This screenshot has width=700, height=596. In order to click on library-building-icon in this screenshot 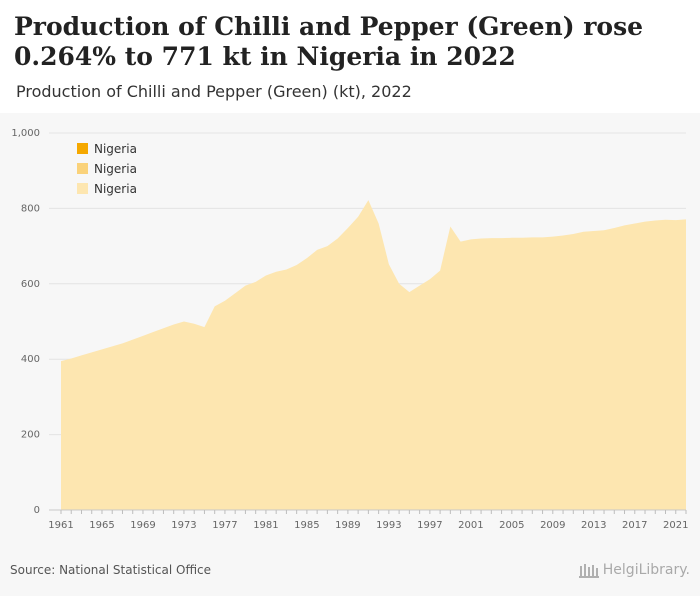, I will do `click(588, 571)`.